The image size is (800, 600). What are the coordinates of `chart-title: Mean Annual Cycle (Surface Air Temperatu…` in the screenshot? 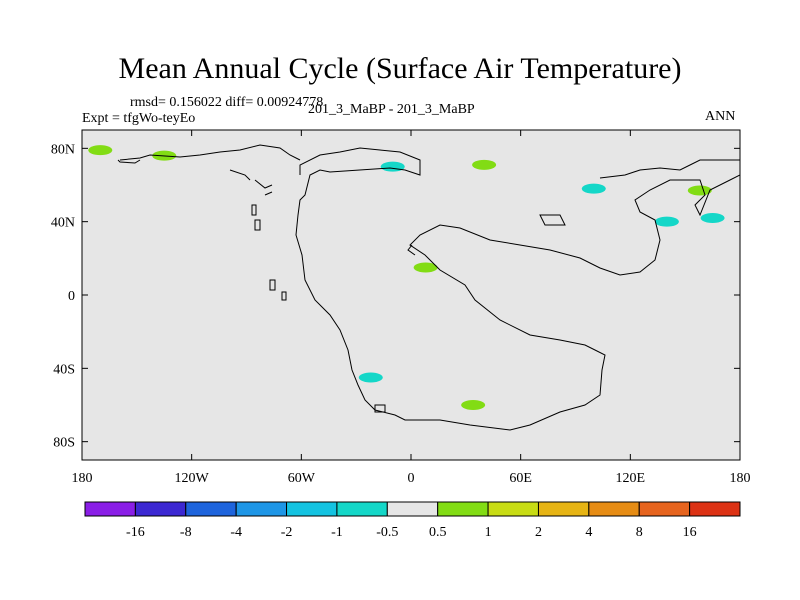 It's located at (400, 68).